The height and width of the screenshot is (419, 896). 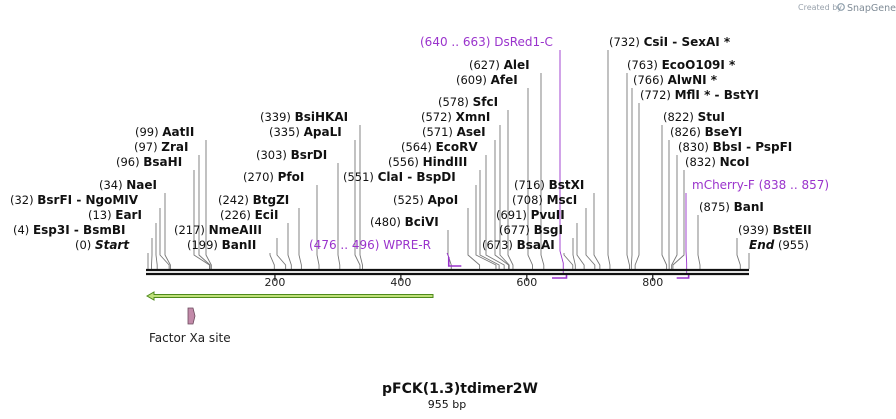 I want to click on sequence-start: (0) Start, so click(x=102, y=245).